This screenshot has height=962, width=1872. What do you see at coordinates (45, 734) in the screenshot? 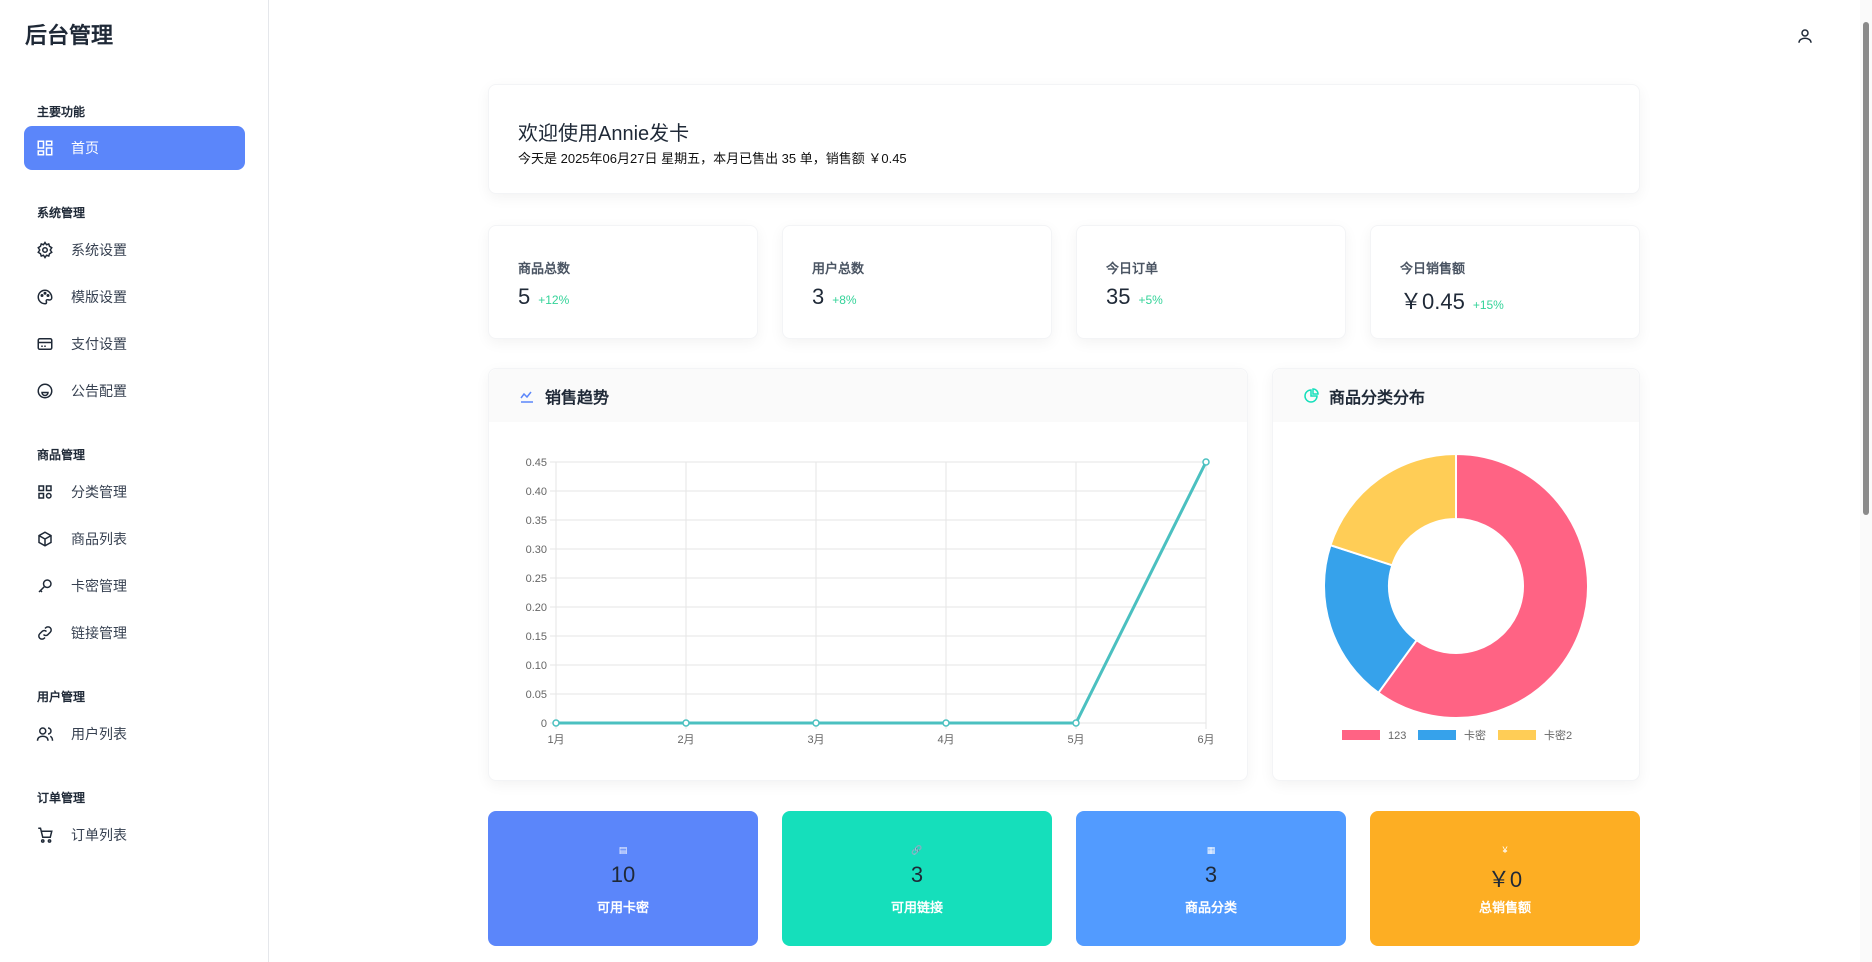
I see `users-icon` at bounding box center [45, 734].